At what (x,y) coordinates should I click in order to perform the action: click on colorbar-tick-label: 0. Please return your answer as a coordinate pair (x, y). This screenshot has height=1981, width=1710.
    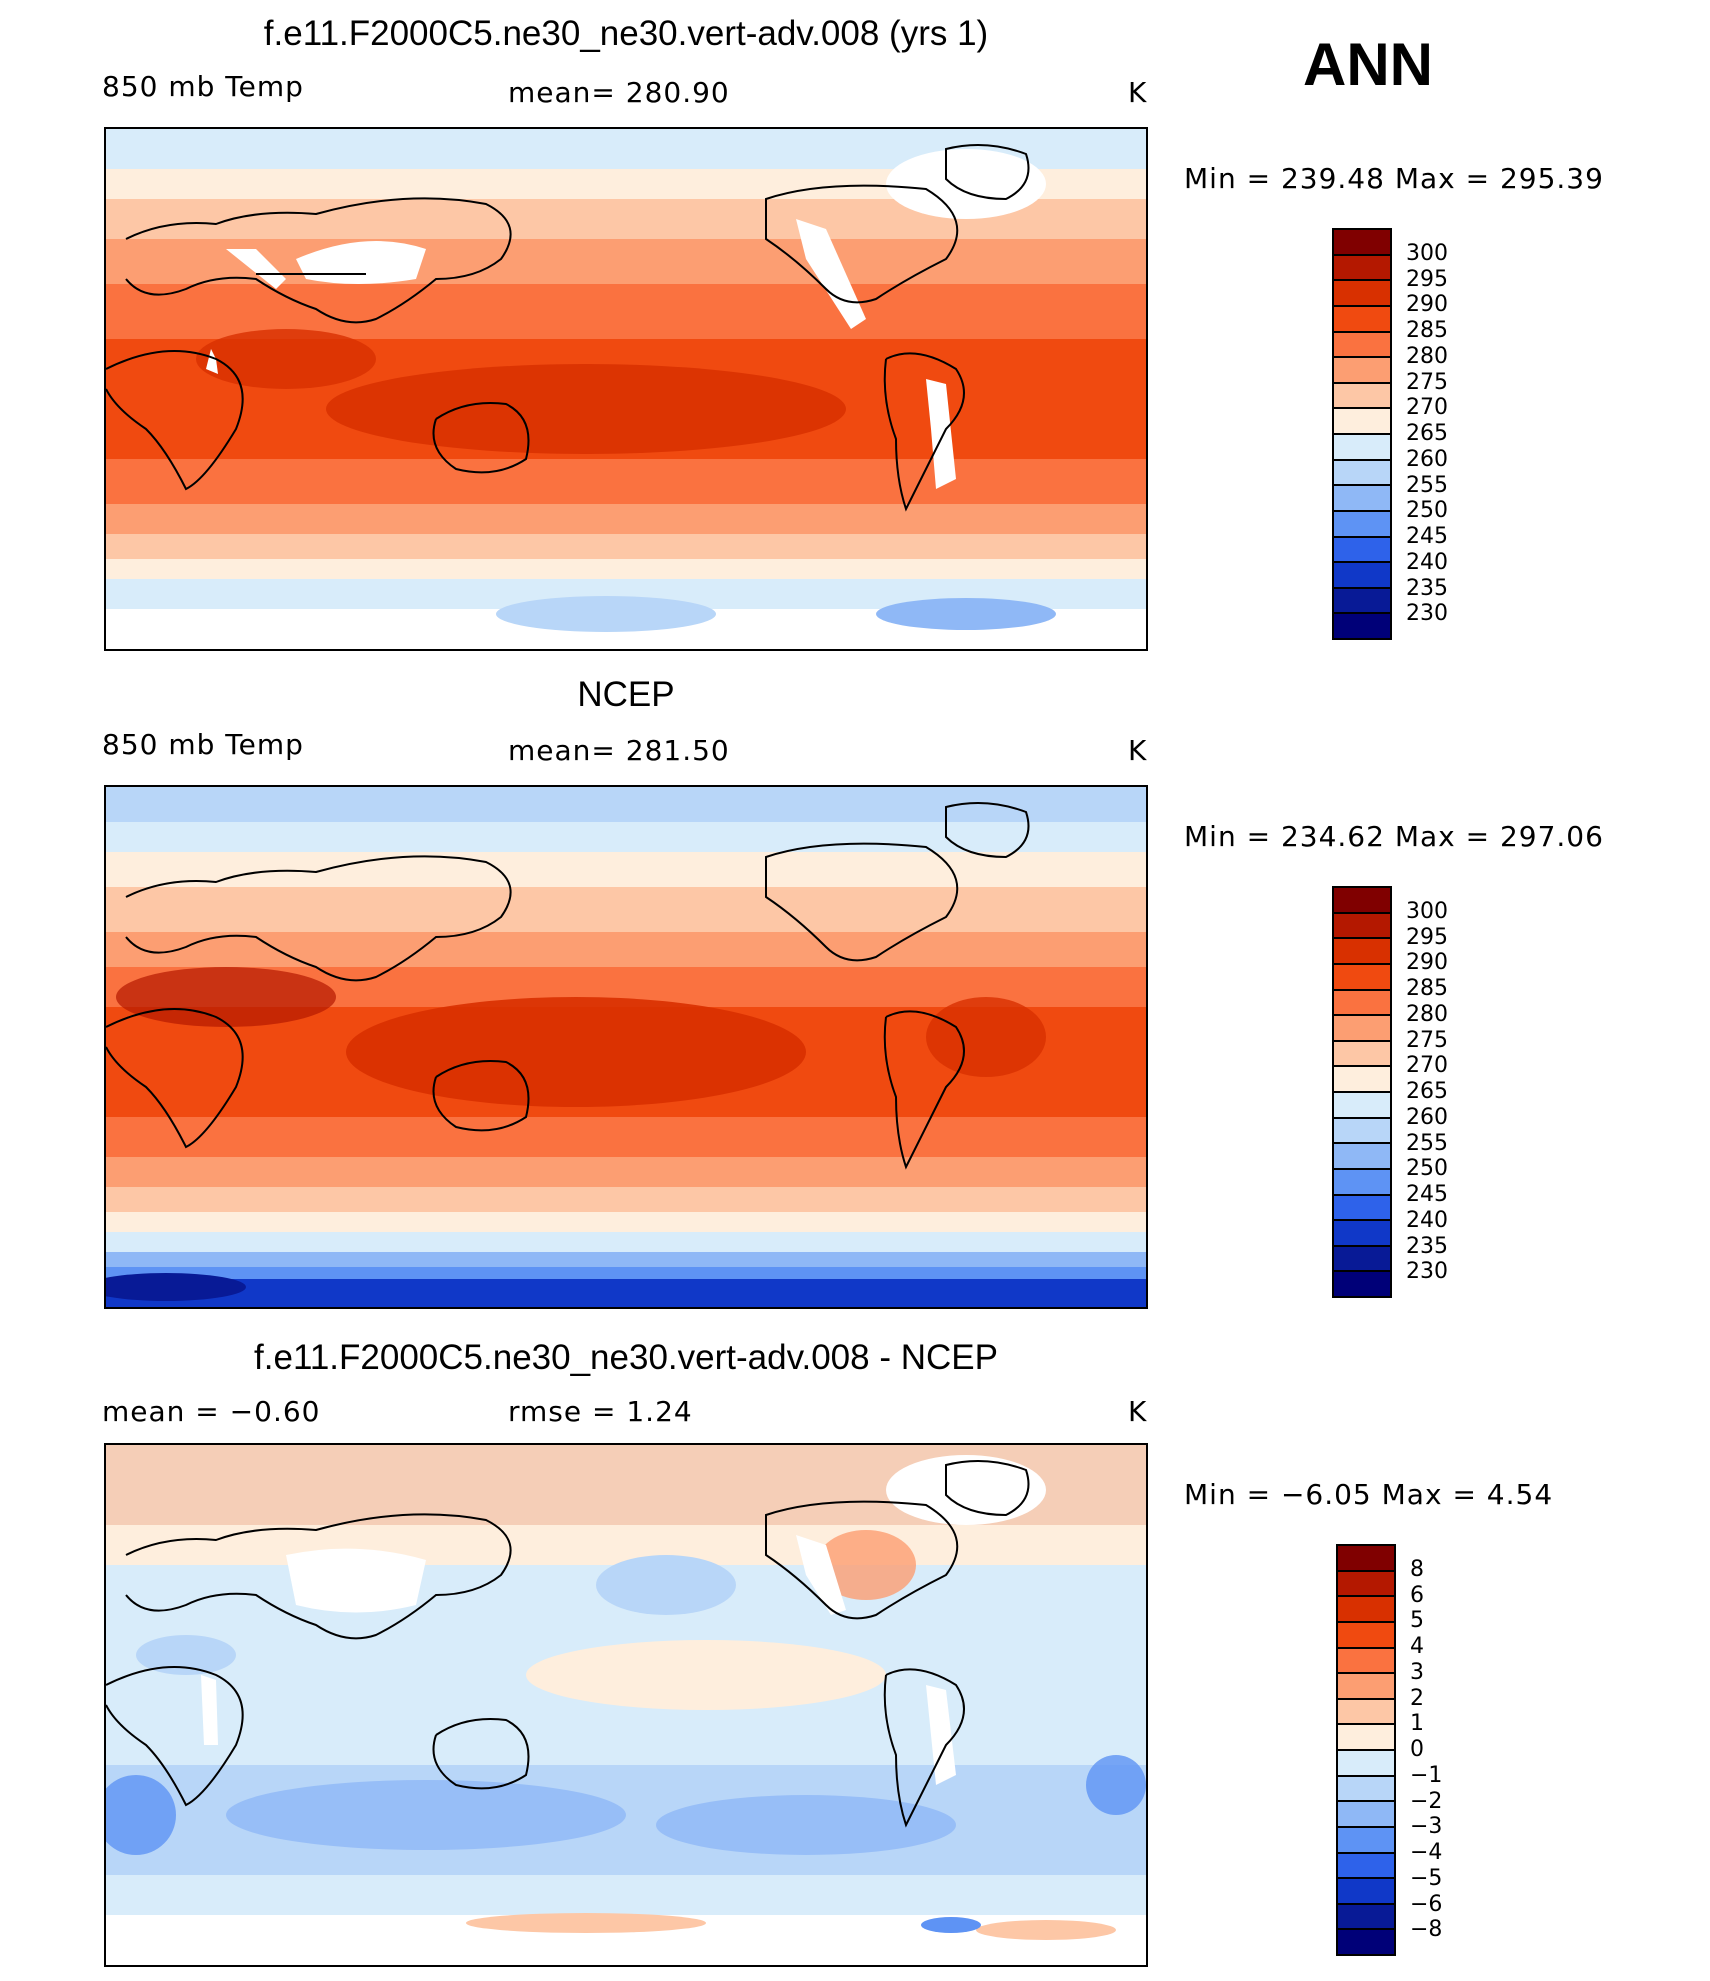
    Looking at the image, I should click on (1417, 1749).